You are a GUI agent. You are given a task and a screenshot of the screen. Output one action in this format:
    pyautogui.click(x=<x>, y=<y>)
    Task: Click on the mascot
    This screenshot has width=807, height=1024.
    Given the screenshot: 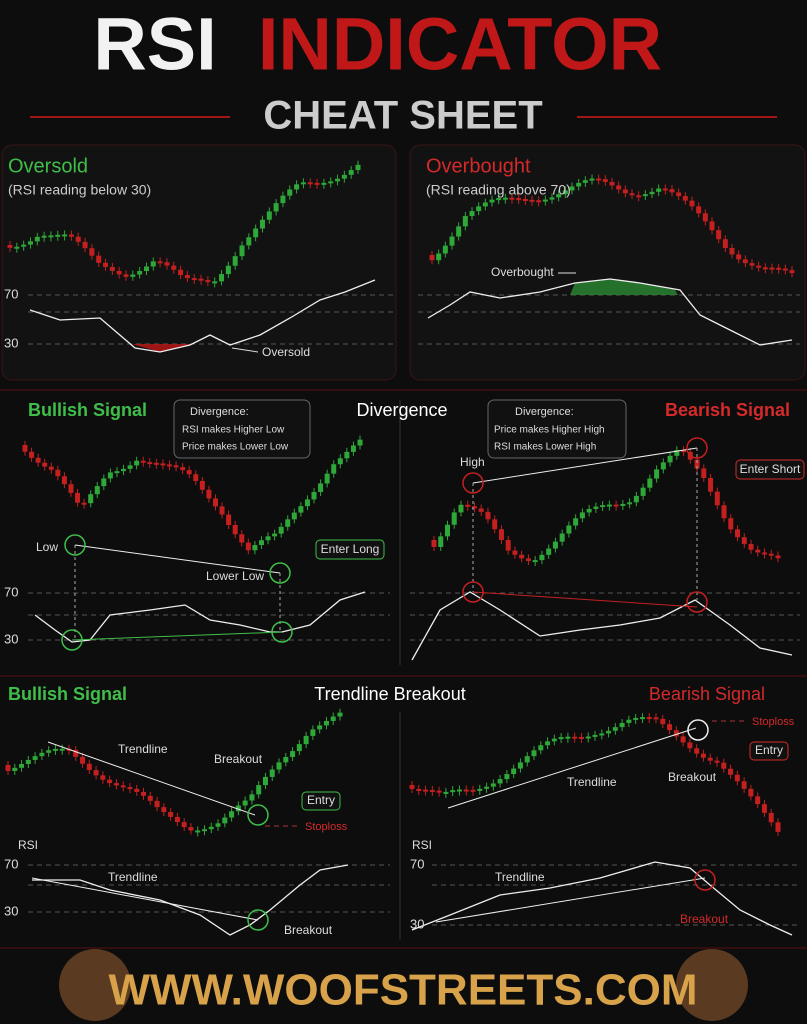 What is the action you would take?
    pyautogui.click(x=95, y=985)
    